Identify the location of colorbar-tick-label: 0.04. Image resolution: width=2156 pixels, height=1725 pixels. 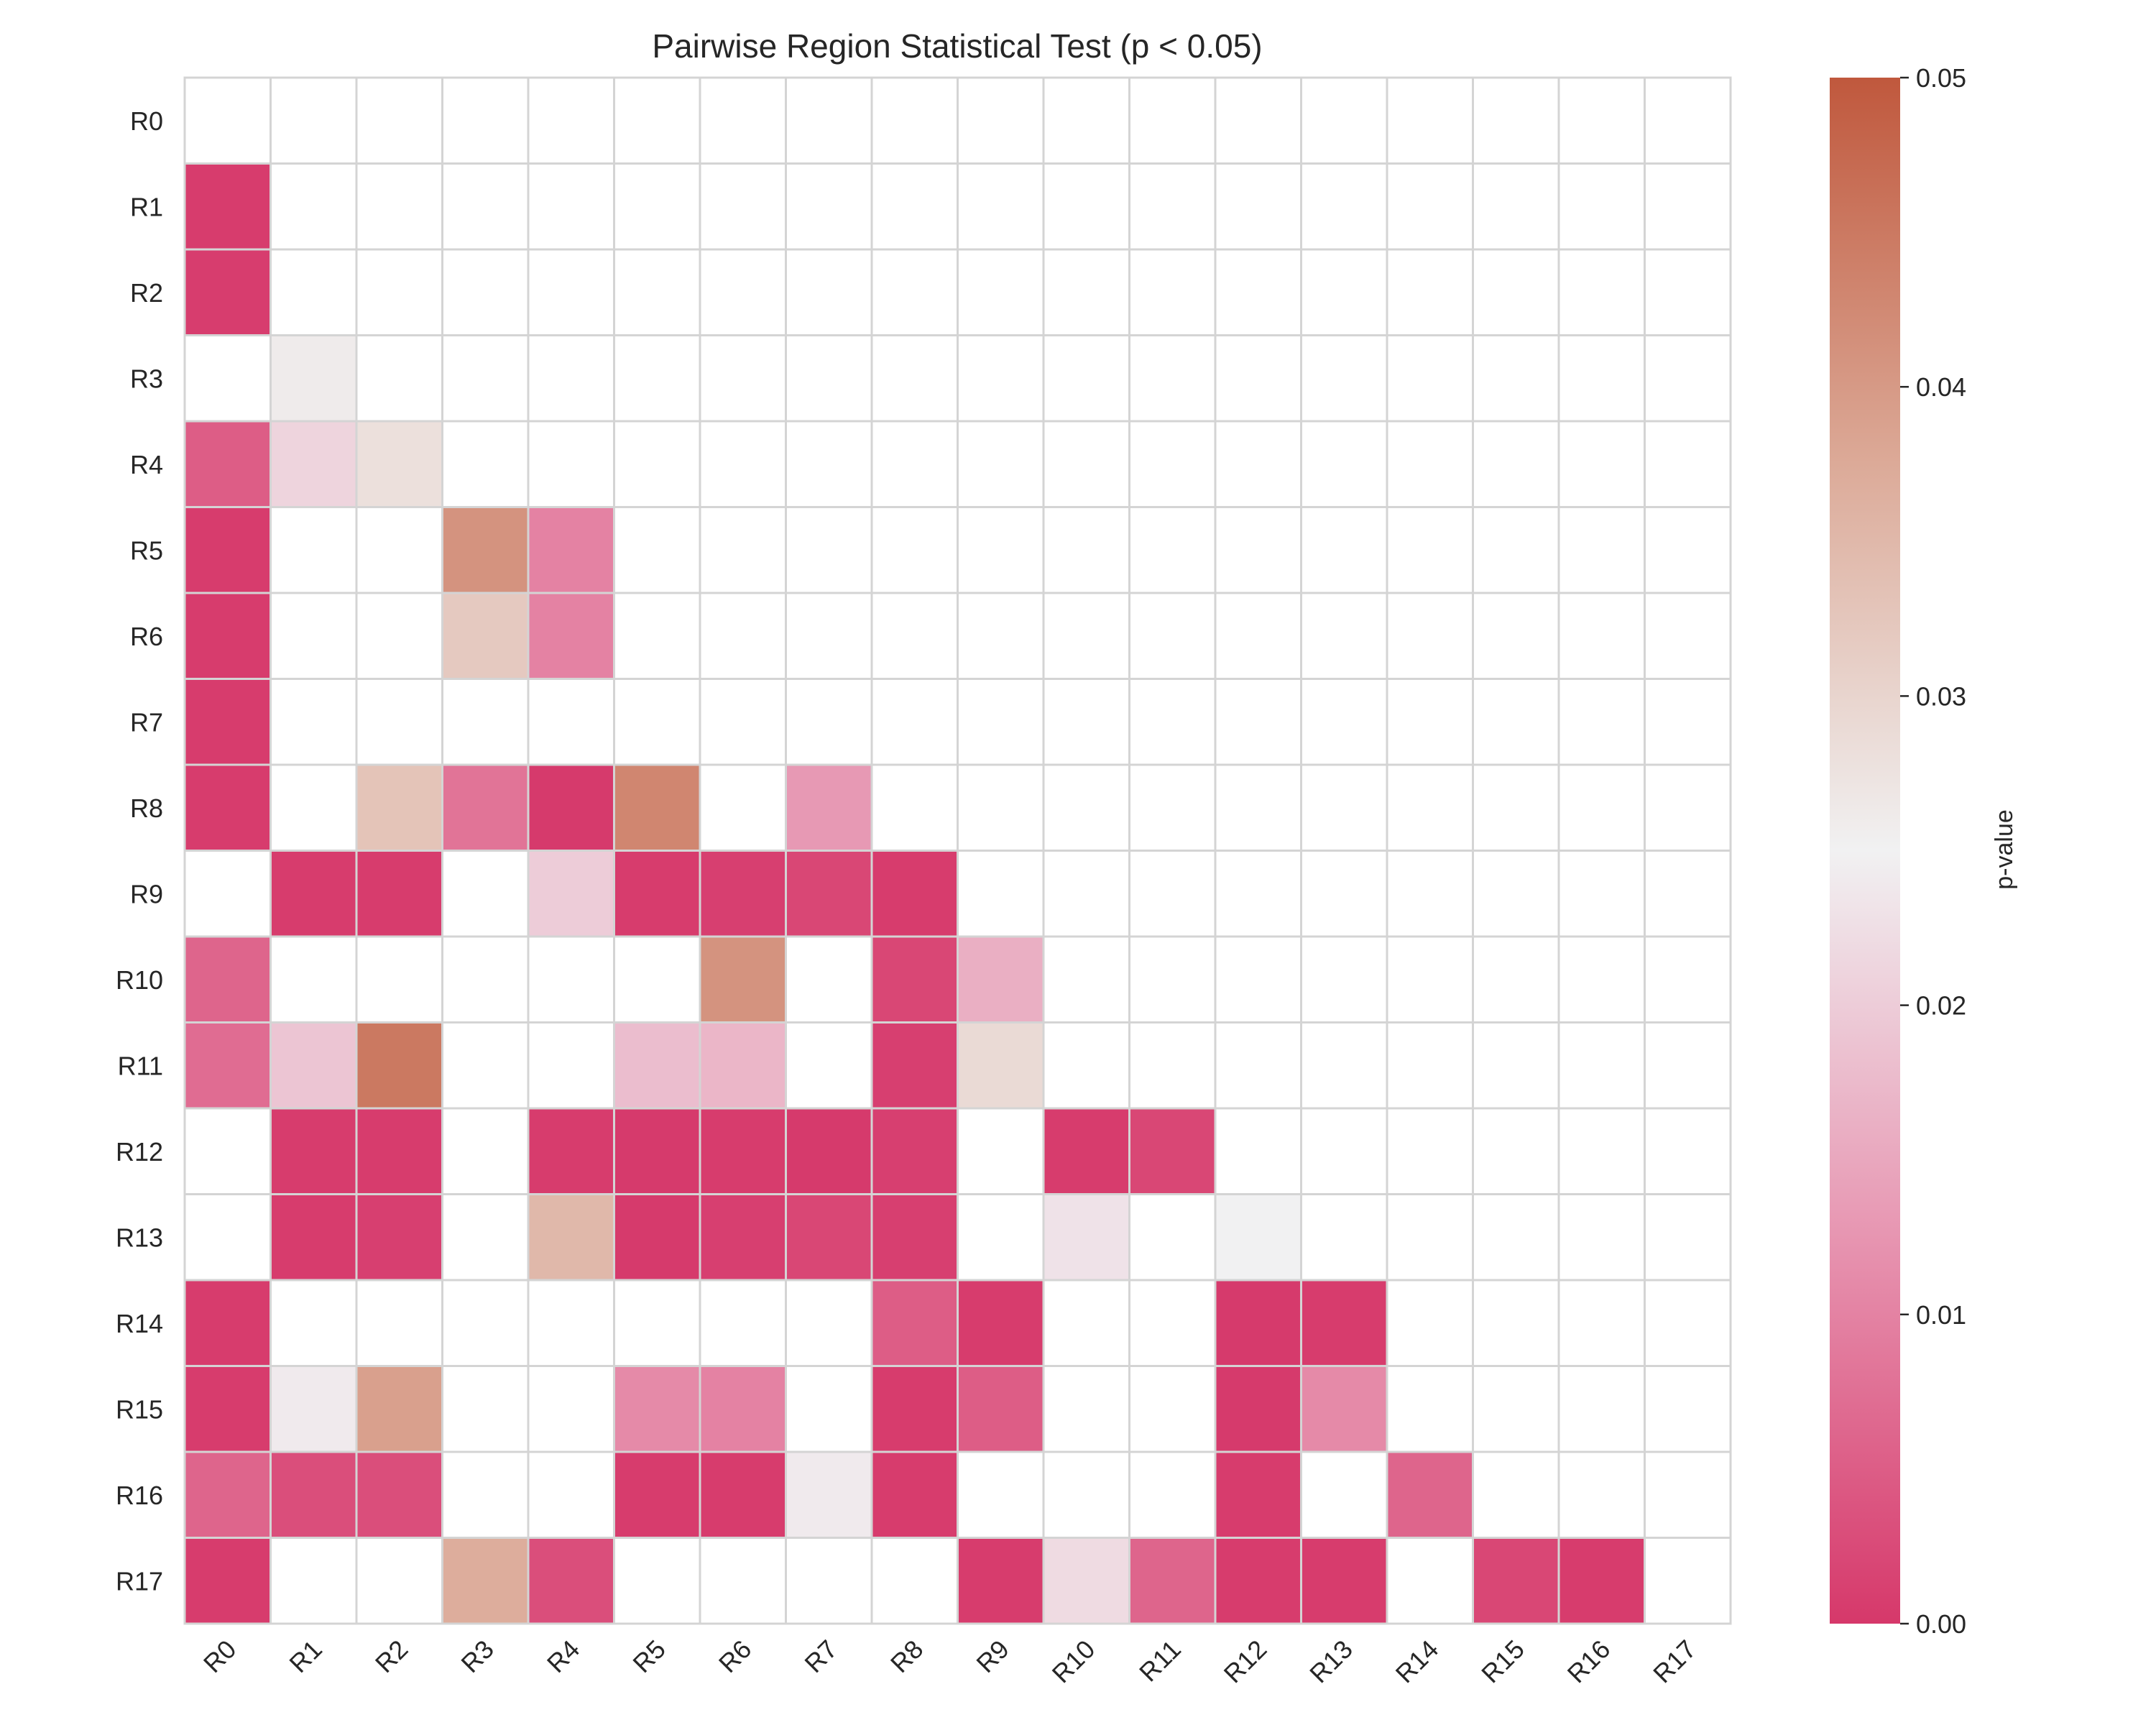
(1941, 387).